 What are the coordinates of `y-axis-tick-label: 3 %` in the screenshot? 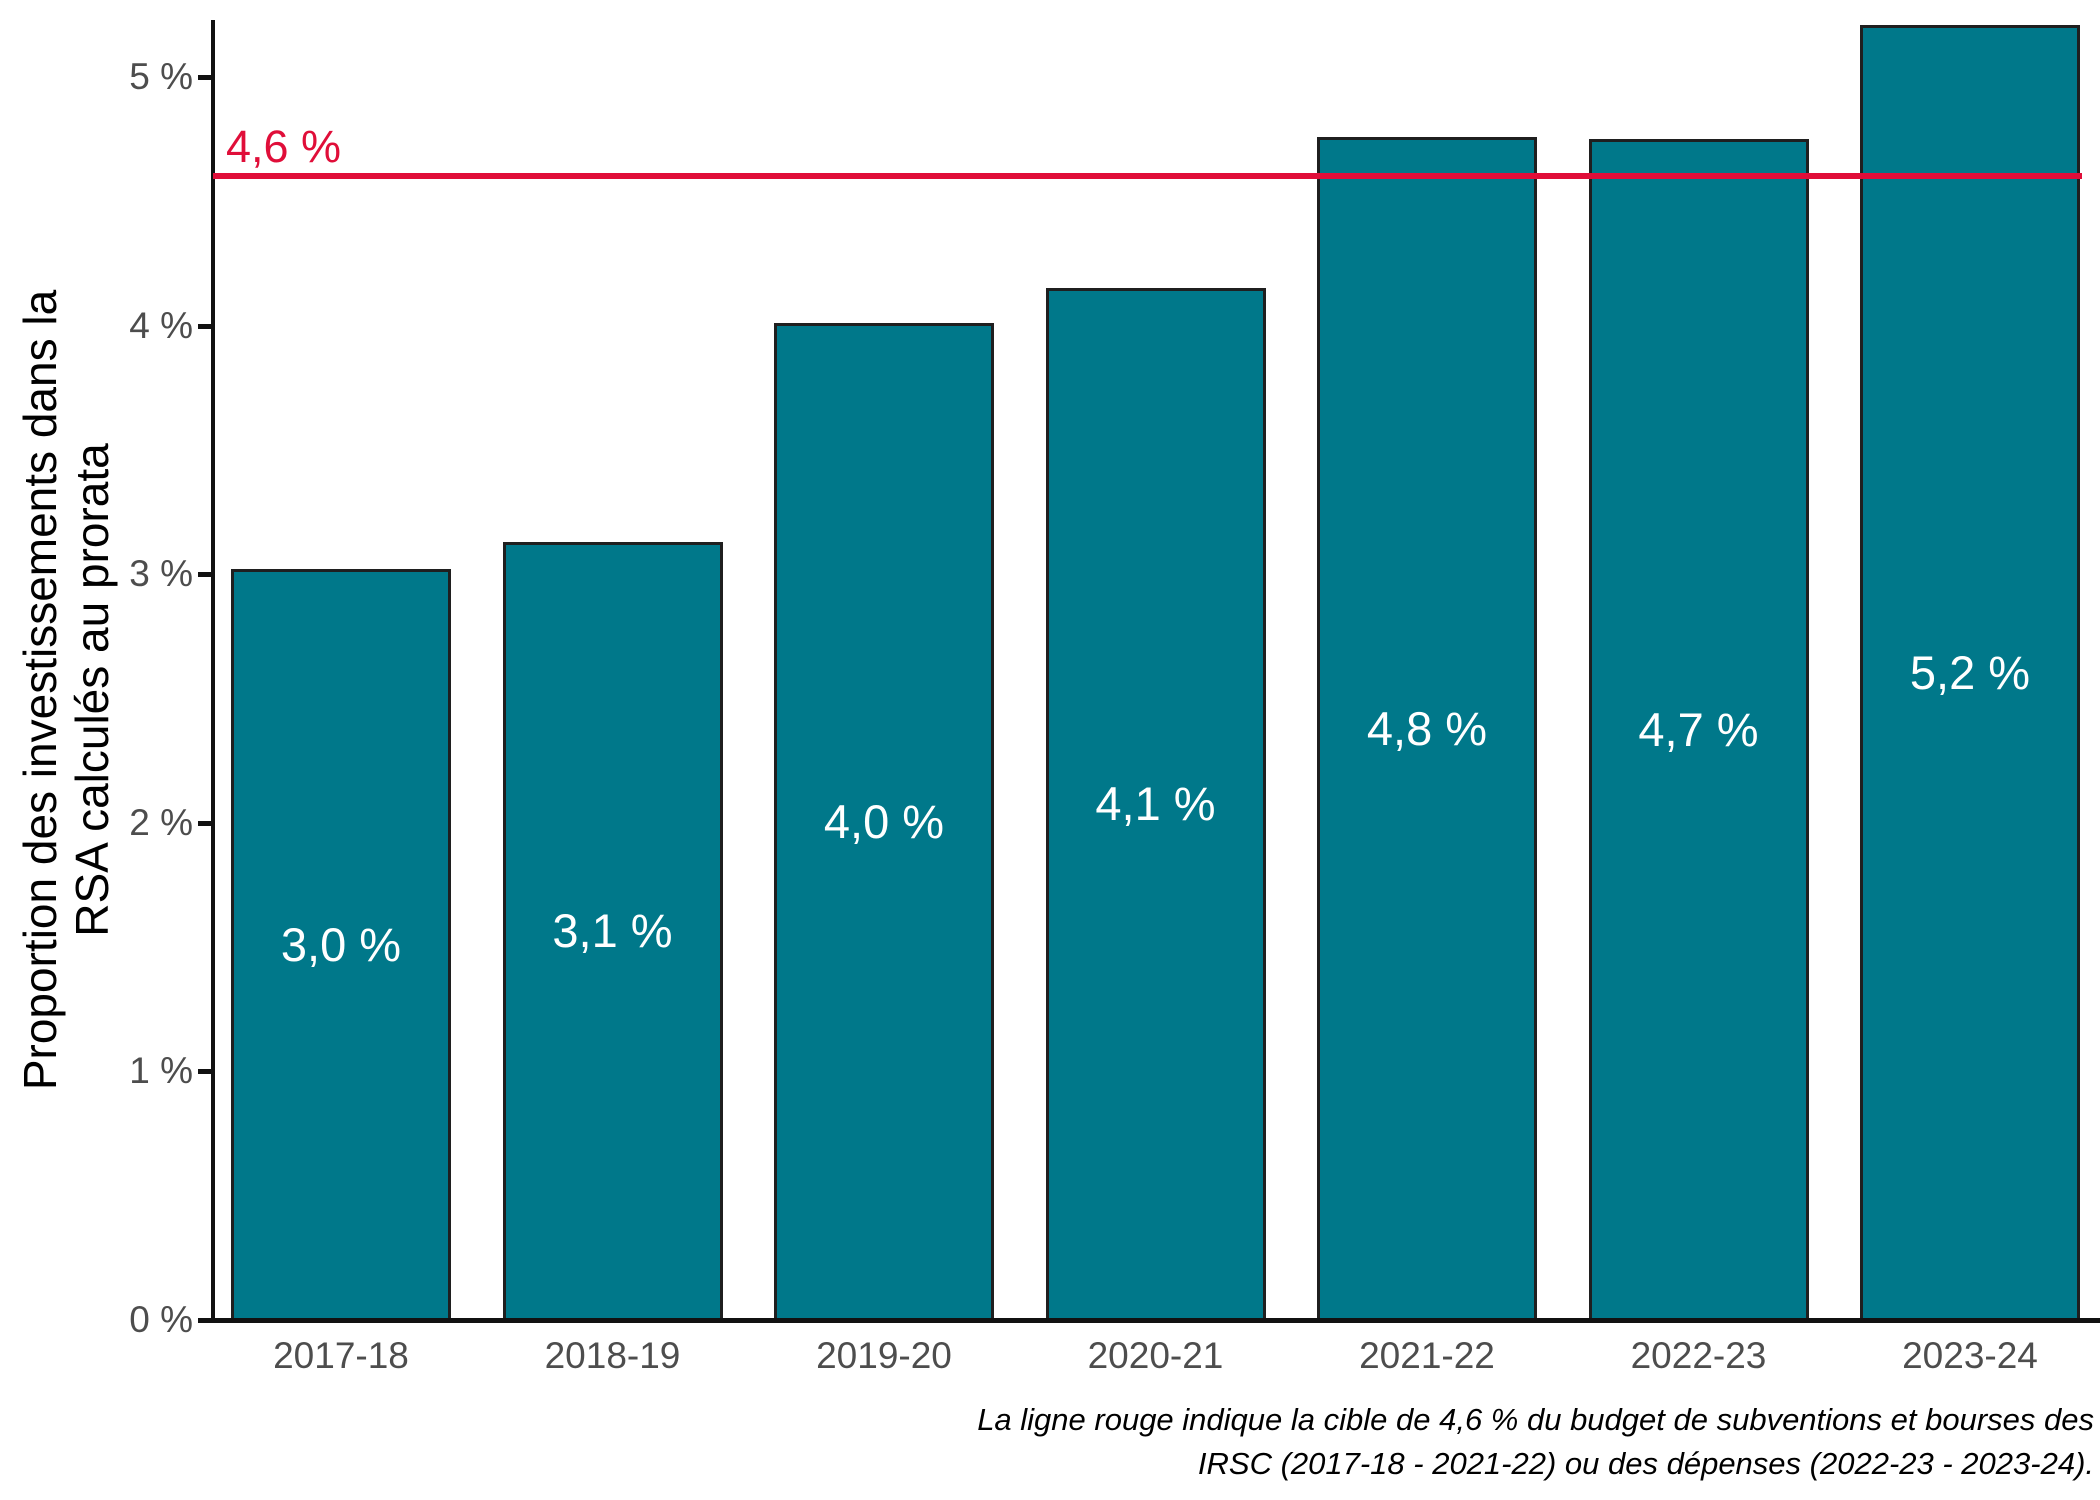 It's located at (161, 574).